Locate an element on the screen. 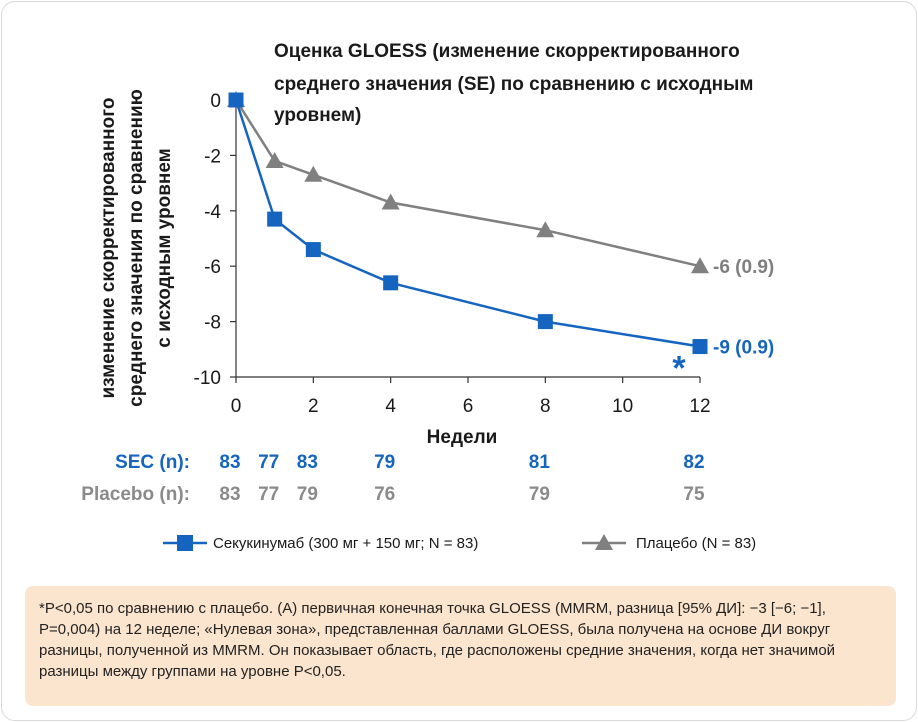  sec-n-value: 77 is located at coordinates (268, 462).